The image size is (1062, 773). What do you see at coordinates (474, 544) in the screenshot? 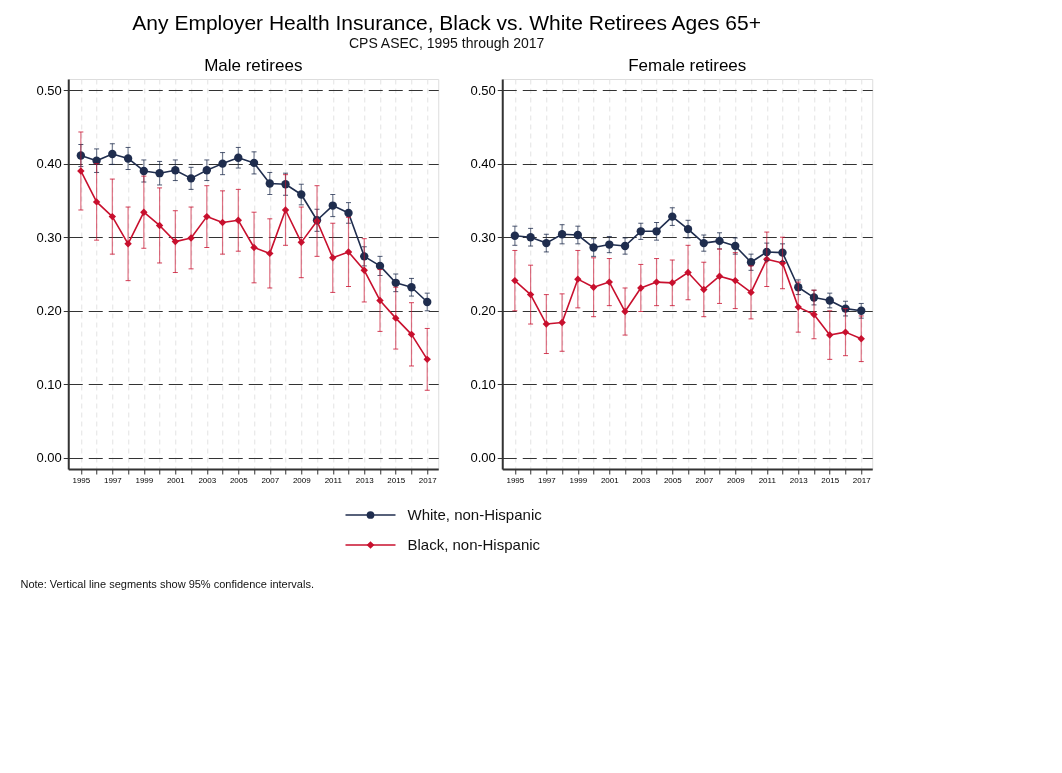
I see `legend-label: Black, non-Hispanic` at bounding box center [474, 544].